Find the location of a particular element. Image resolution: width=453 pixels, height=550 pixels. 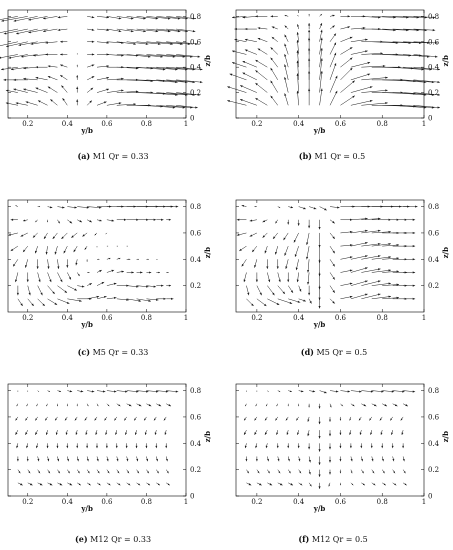

x-tick-label: 0.2 is located at coordinates (256, 318).